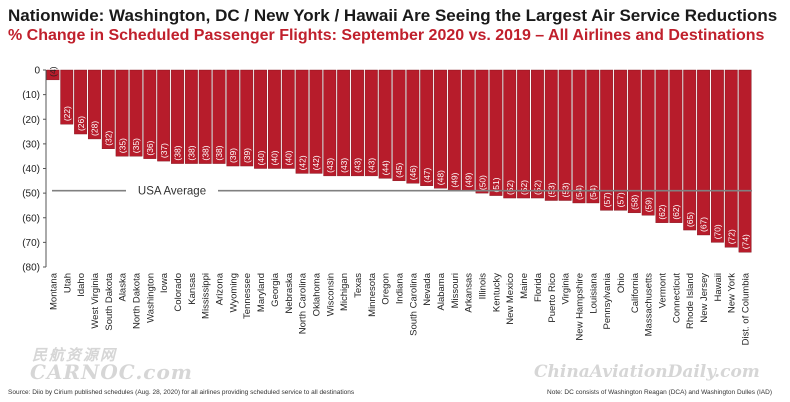  Describe the element at coordinates (607, 300) in the screenshot. I see `category-label: Pennsylvania` at that location.